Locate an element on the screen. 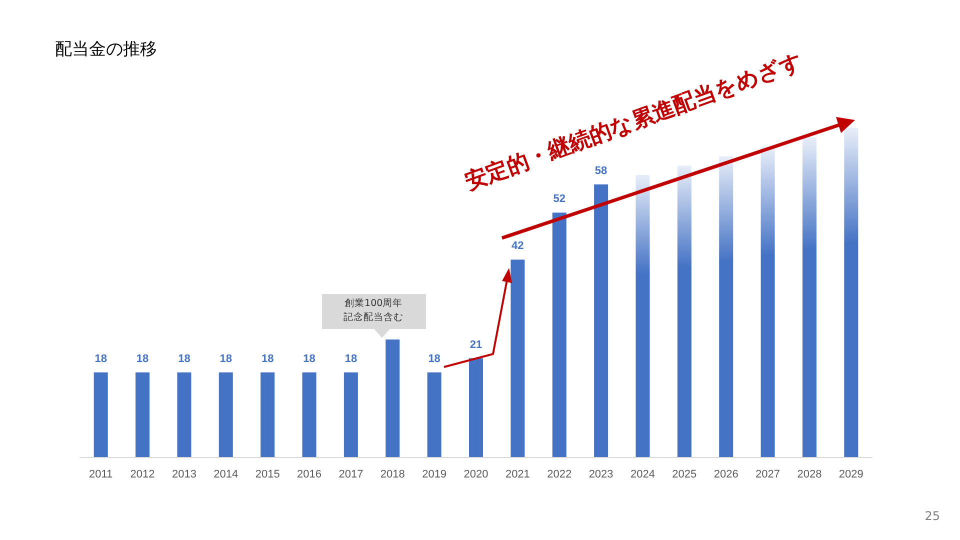 The height and width of the screenshot is (540, 960). x-tick-label: 2021 is located at coordinates (517, 474).